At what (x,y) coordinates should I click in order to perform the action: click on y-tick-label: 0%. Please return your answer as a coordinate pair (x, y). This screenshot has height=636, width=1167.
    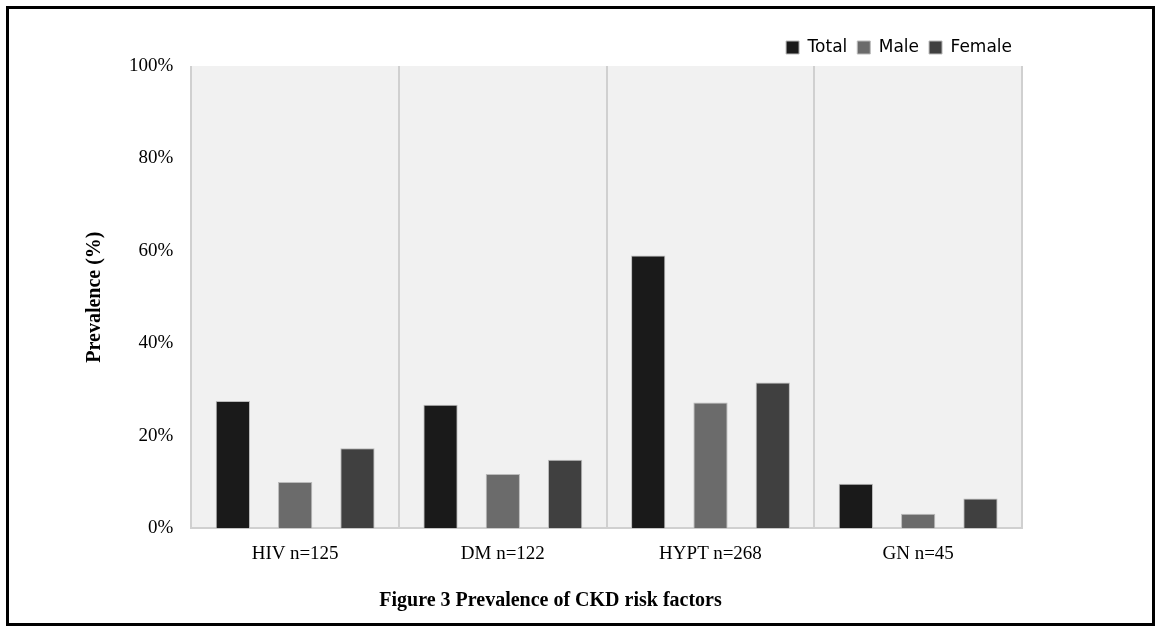
    Looking at the image, I should click on (161, 527).